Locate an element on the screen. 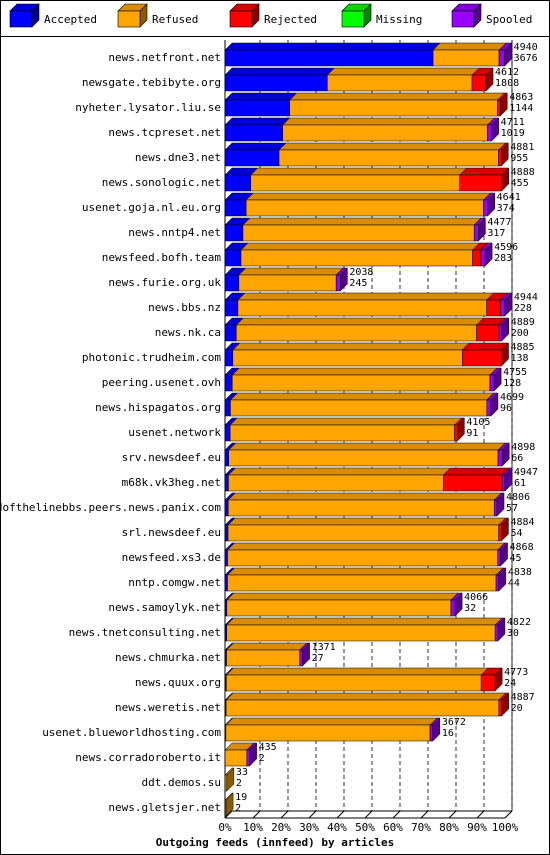 The image size is (550, 855). legend-label: Refused is located at coordinates (175, 19).